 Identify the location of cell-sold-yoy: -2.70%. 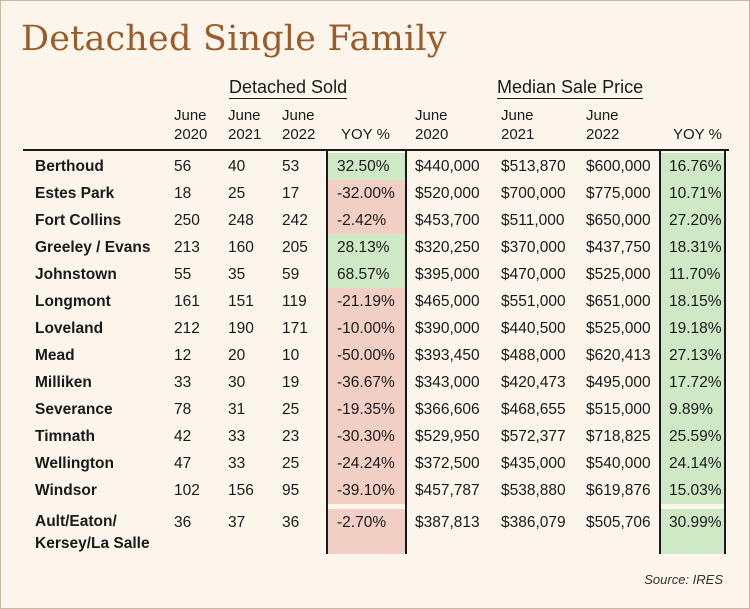
(362, 522).